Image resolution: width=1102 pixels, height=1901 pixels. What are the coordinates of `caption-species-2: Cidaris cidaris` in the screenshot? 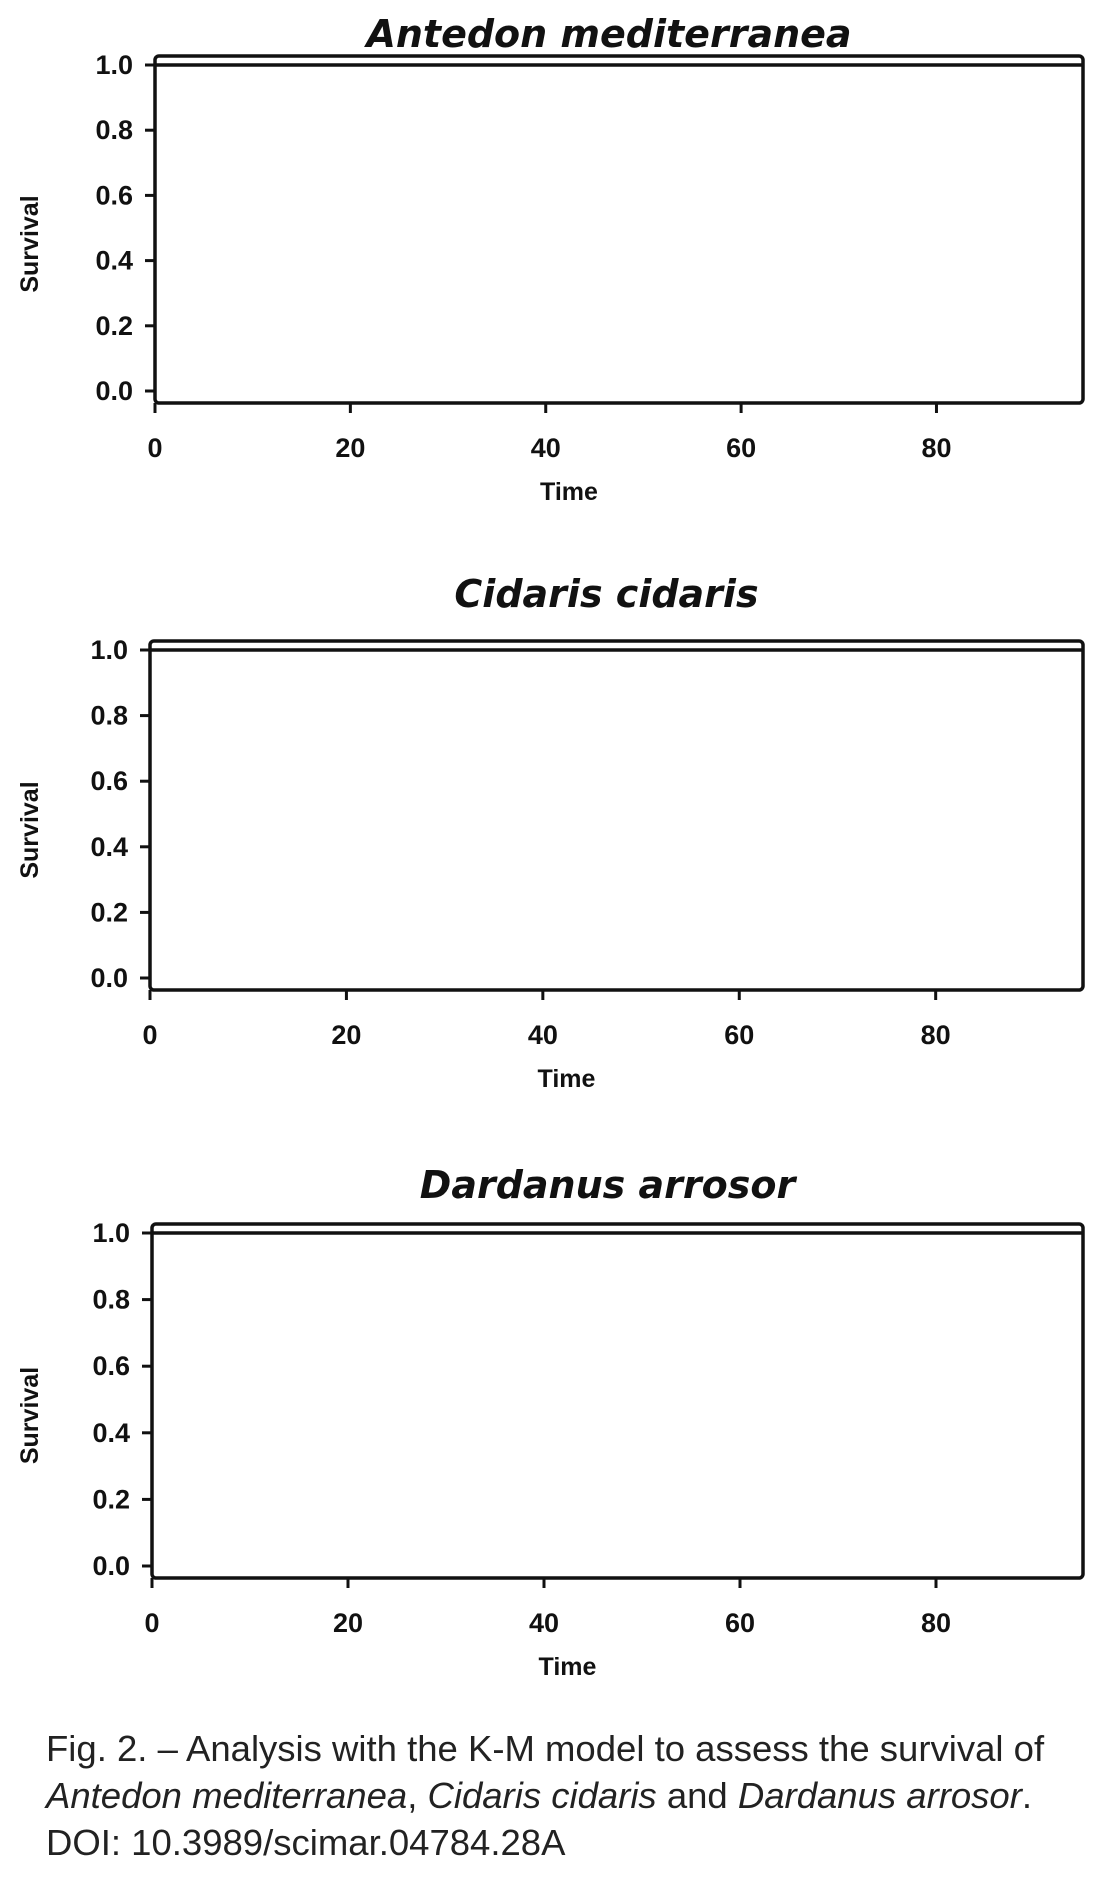 It's located at (542, 1795).